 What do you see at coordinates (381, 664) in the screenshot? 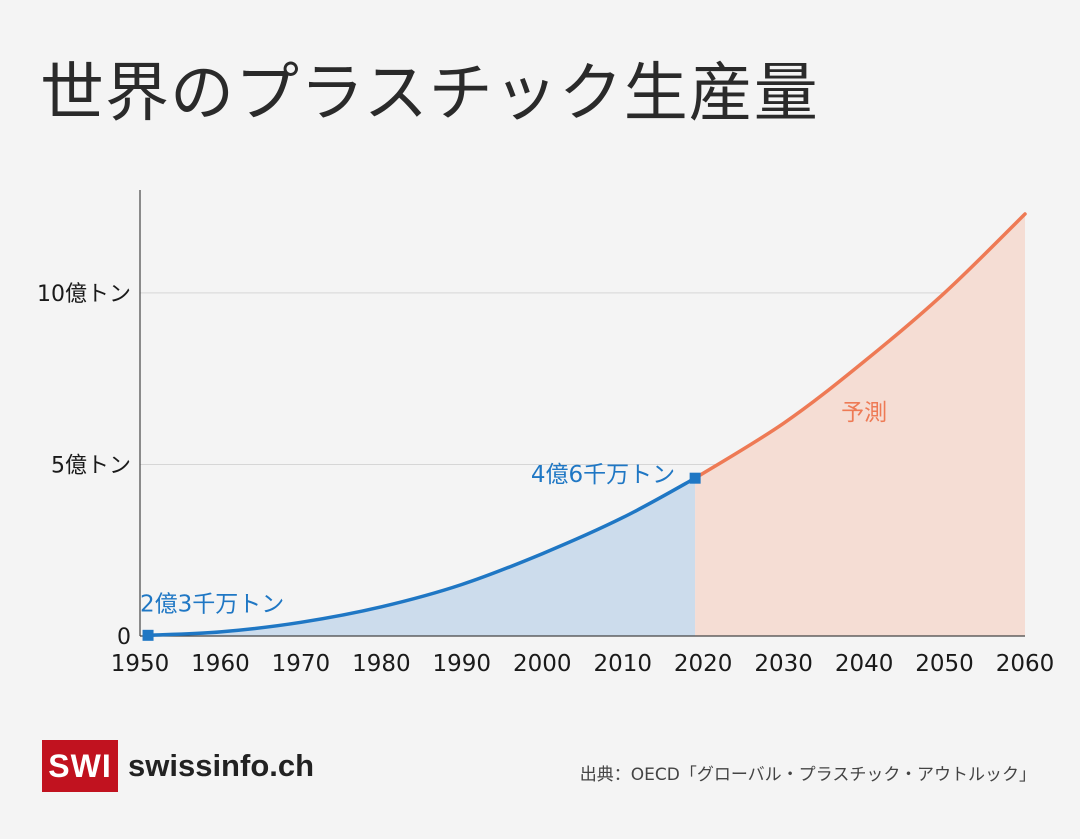
I see `x-tick-label-1980: 1980` at bounding box center [381, 664].